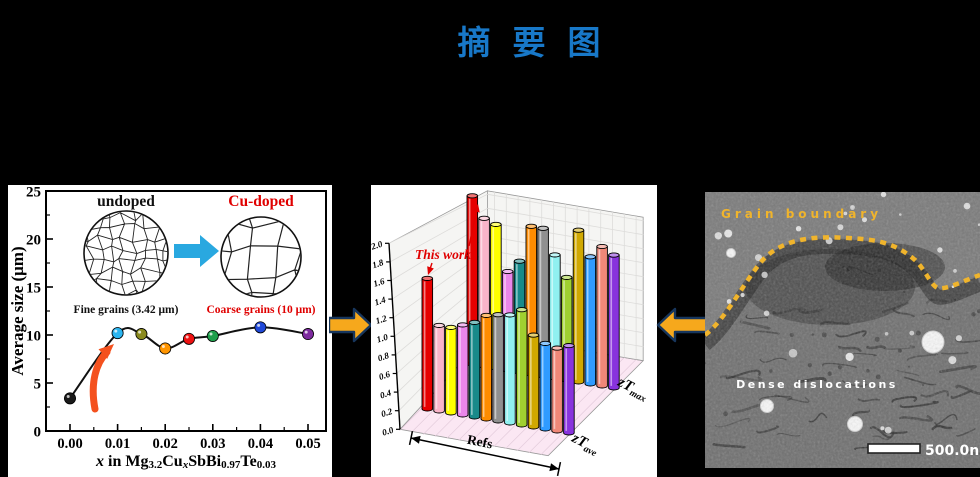 This screenshot has height=477, width=980. I want to click on dense-dislocations-label: Dense dislocations, so click(817, 384).